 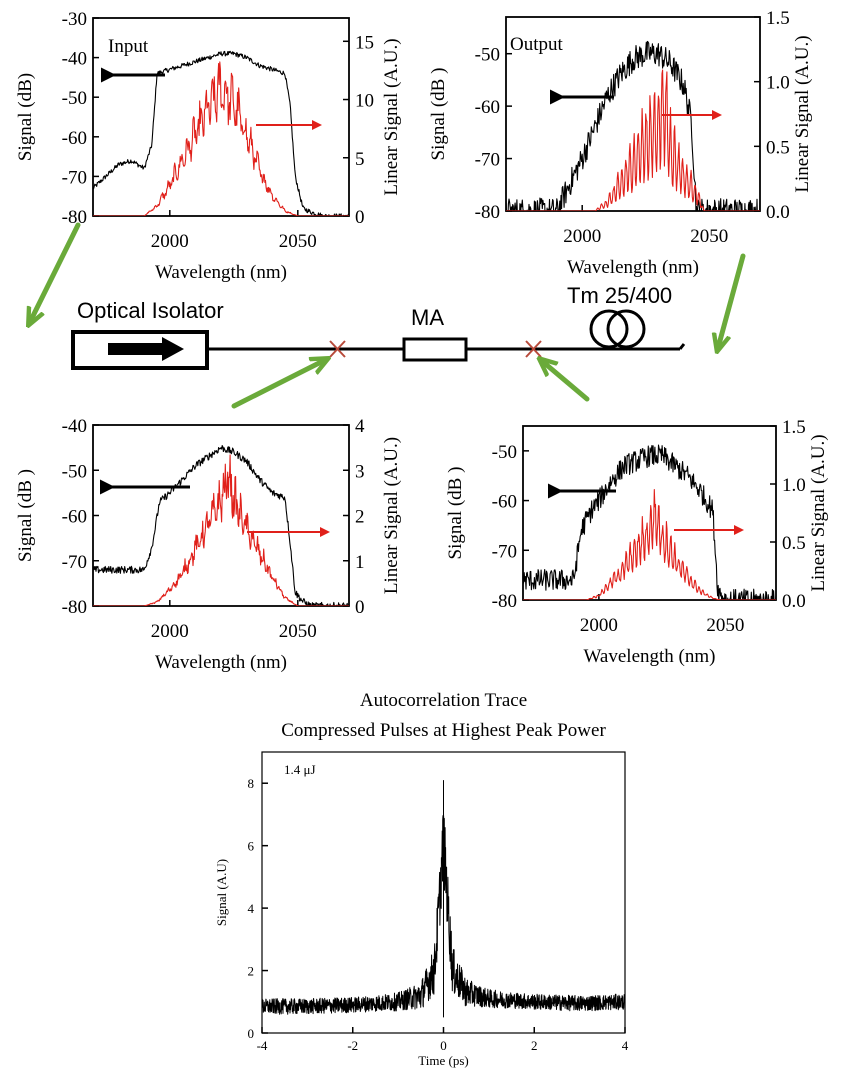 What do you see at coordinates (427, 317) in the screenshot?
I see `ma-label: MA` at bounding box center [427, 317].